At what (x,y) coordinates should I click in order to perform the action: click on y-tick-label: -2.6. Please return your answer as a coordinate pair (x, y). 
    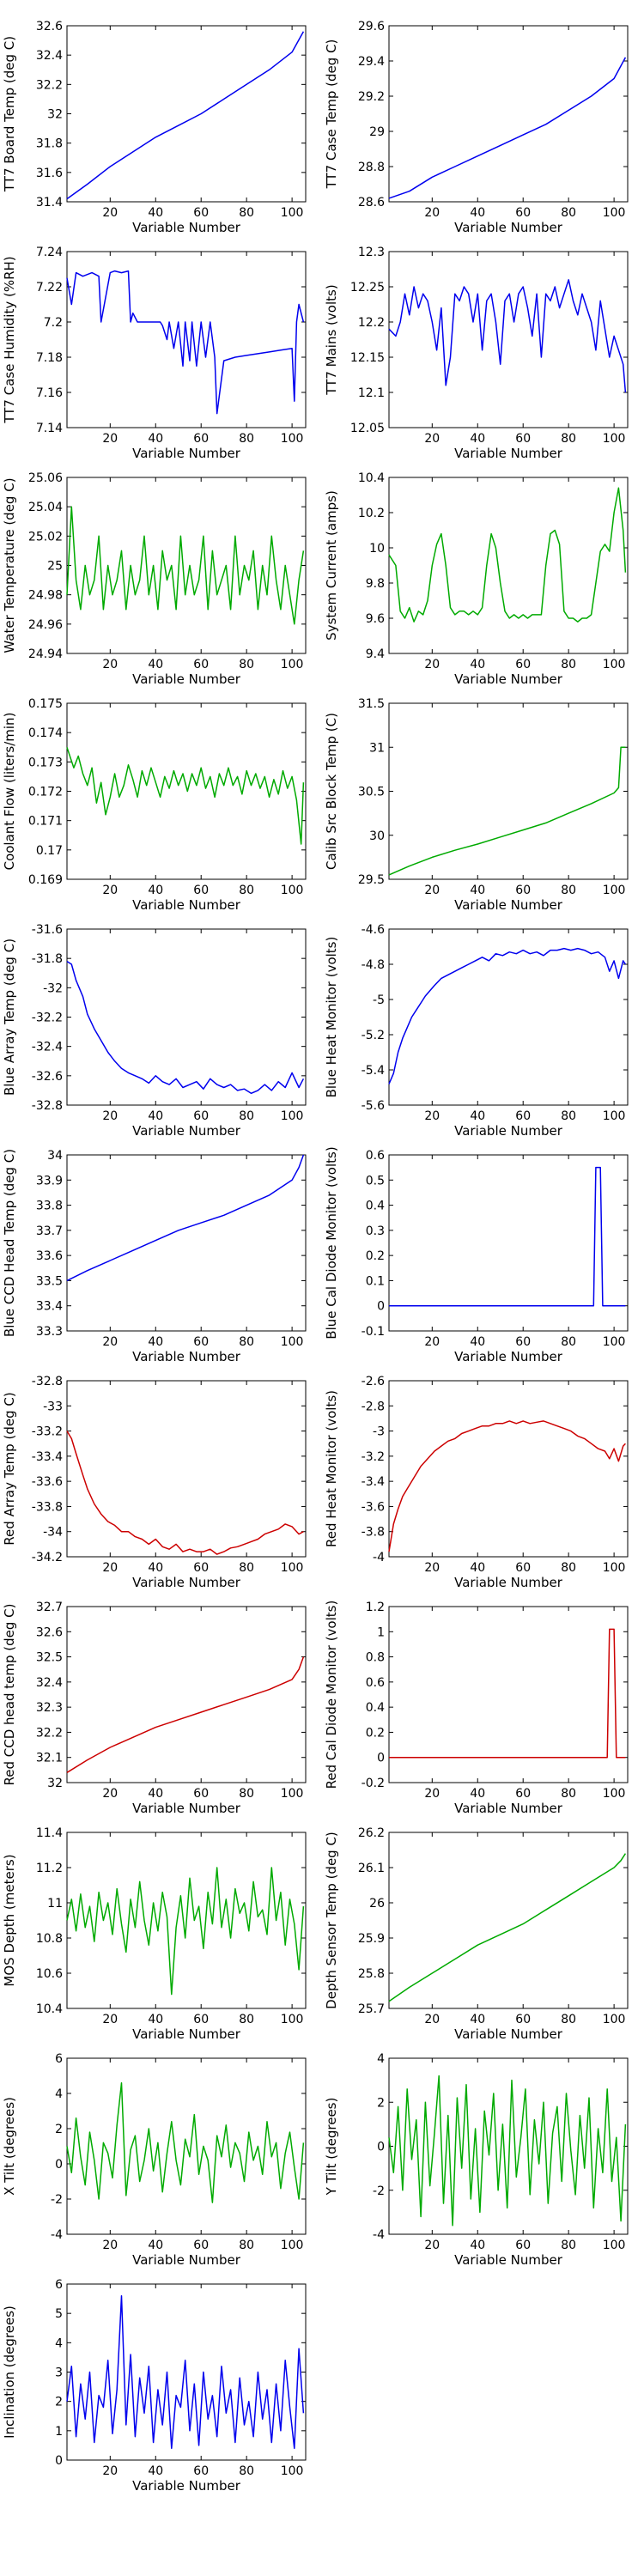
    Looking at the image, I should click on (373, 1382).